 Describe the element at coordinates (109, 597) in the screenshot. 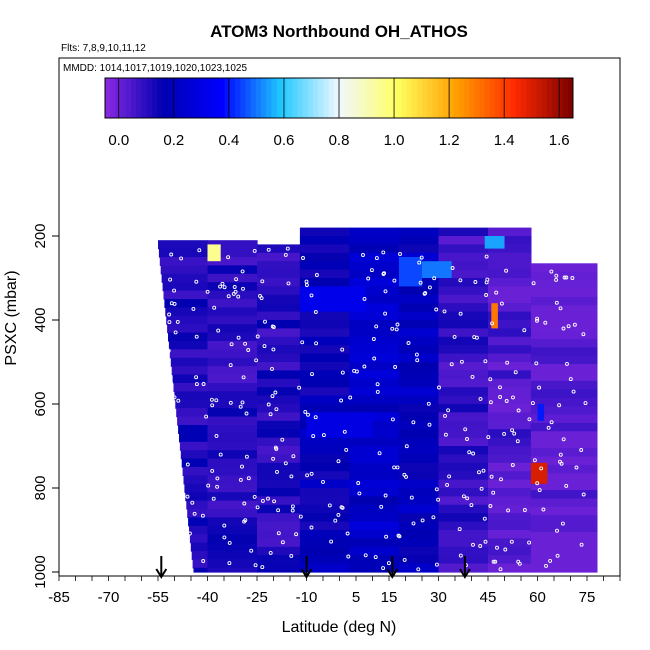

I see `x-tick-label: -70` at that location.